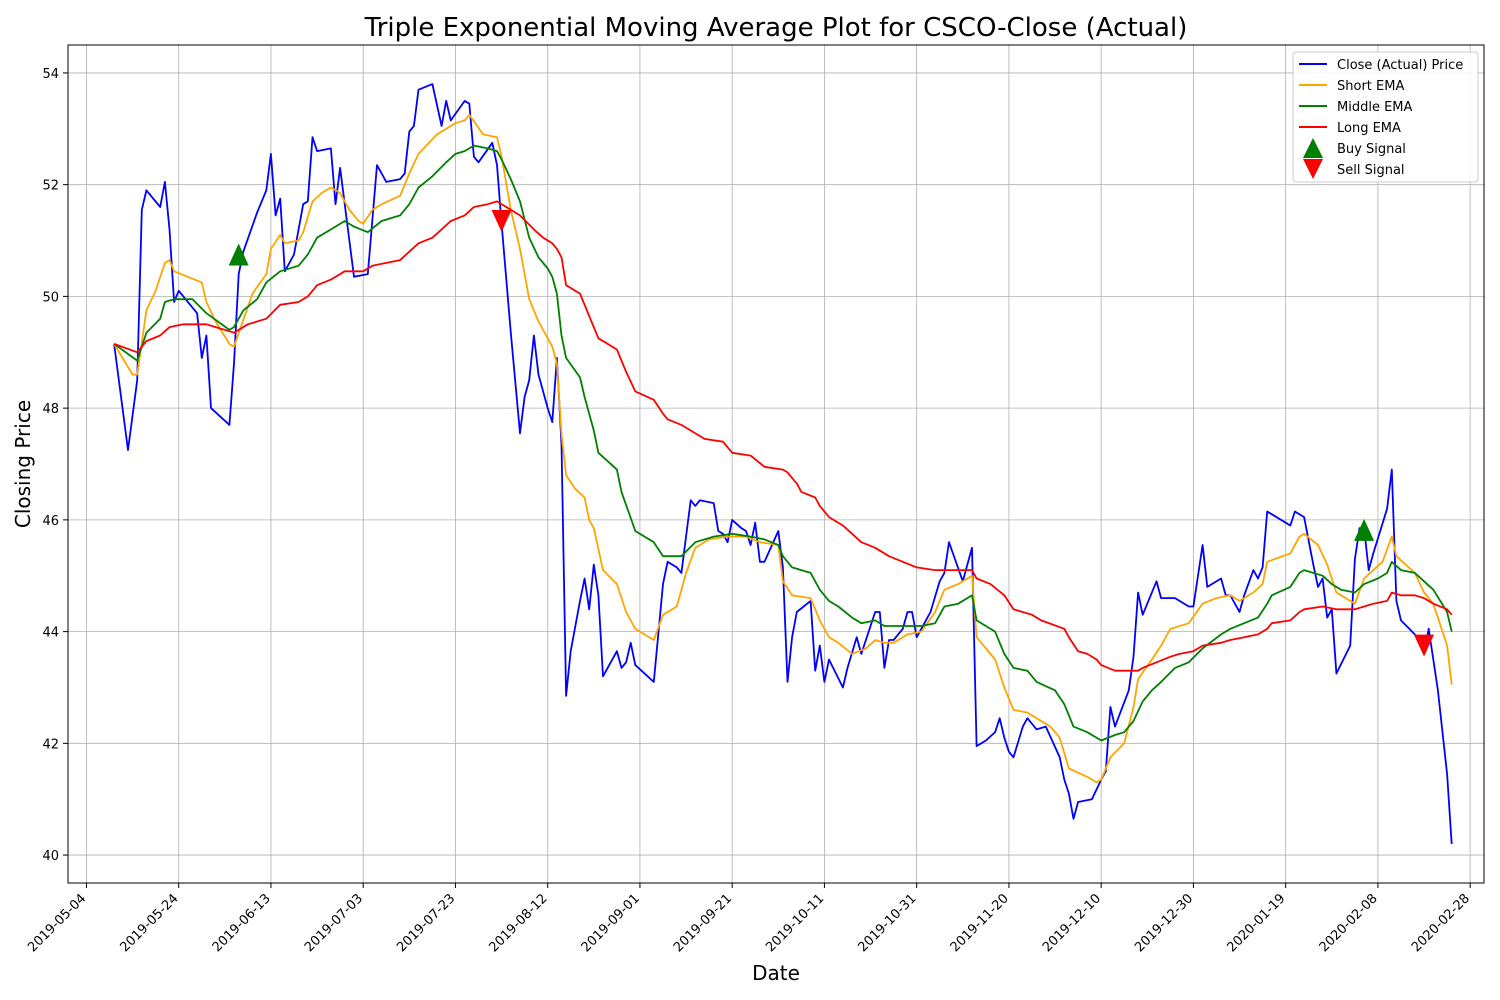 The height and width of the screenshot is (1000, 1500). I want to click on sell-legend-swatch, so click(1313, 169).